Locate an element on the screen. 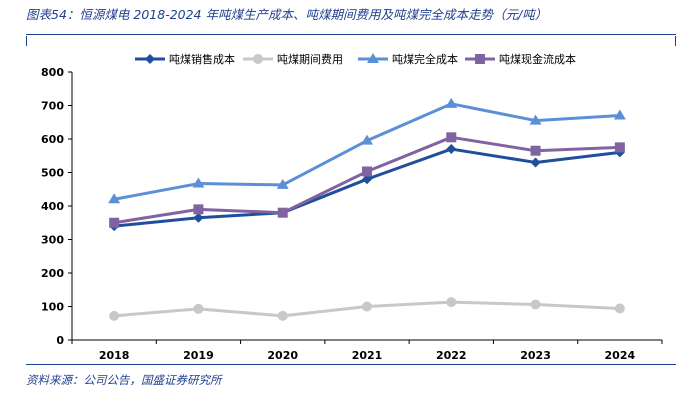  x-tick-label: 2021 is located at coordinates (367, 355).